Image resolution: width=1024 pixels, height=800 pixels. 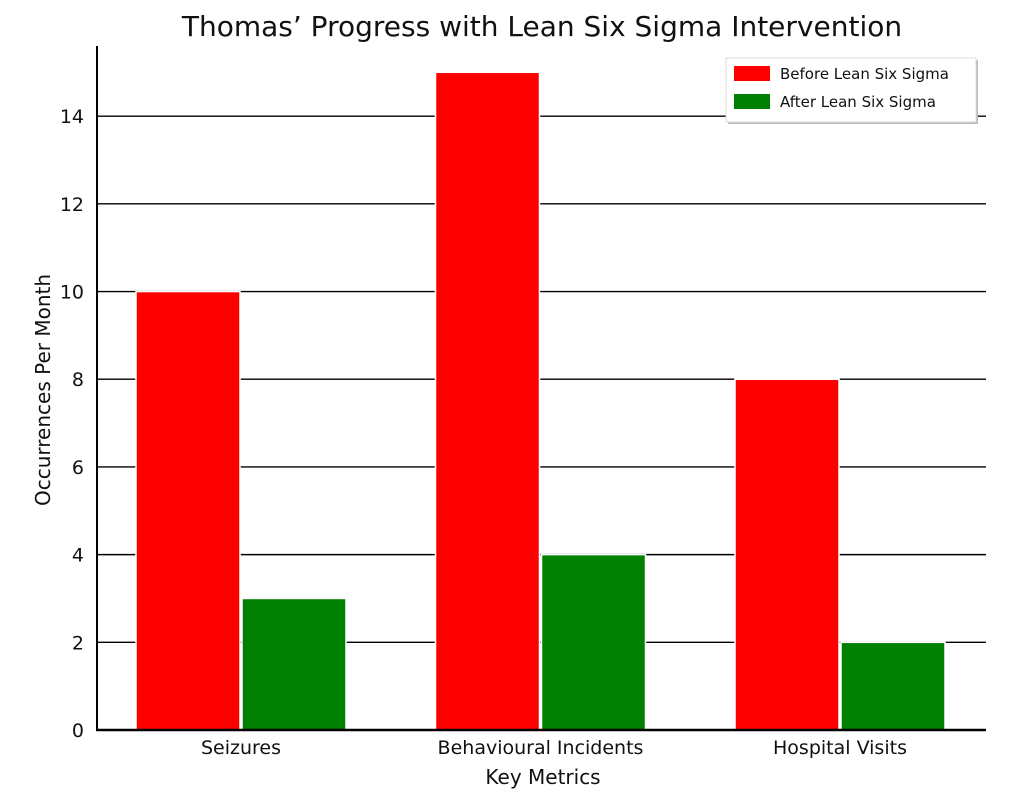 I want to click on legend-label-before: Before Lean Six Sigma, so click(x=864, y=74).